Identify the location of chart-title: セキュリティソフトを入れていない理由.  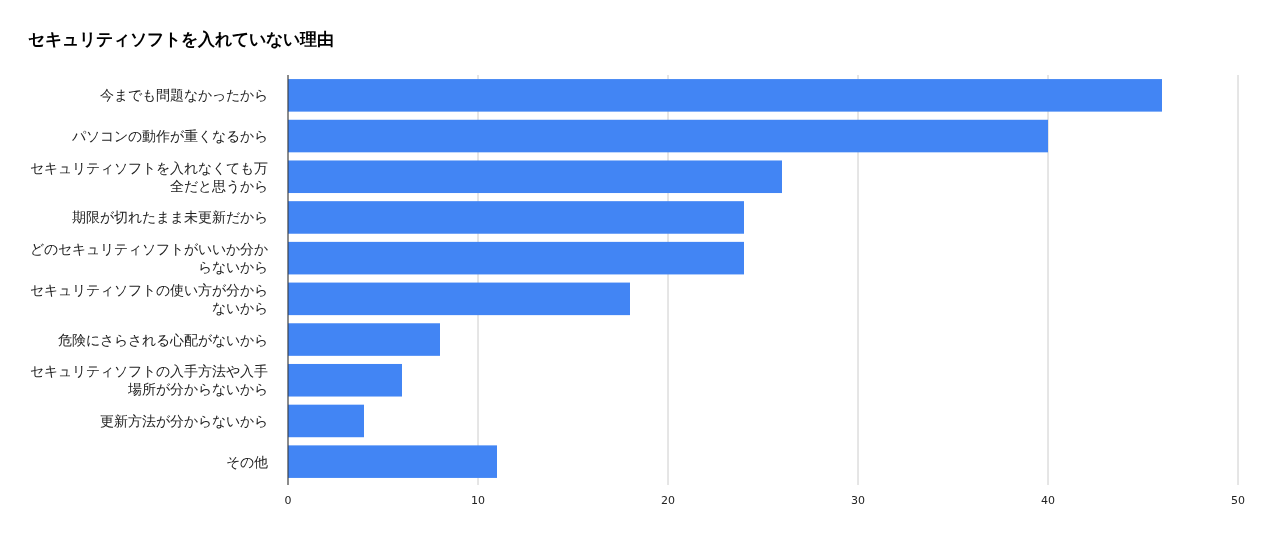
(181, 39).